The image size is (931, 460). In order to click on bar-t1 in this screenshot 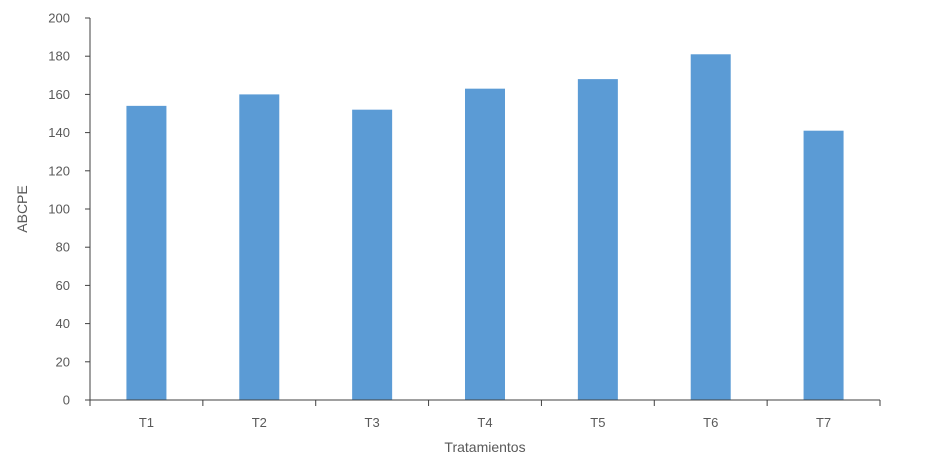, I will do `click(146, 253)`.